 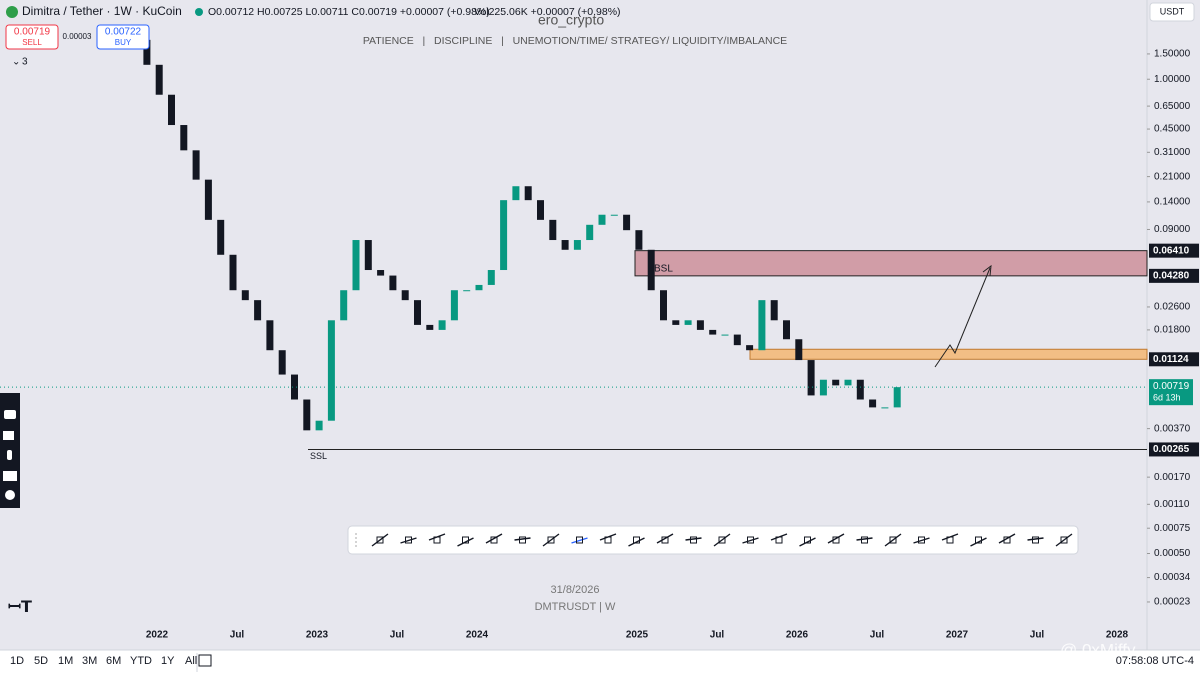 What do you see at coordinates (948, 354) in the screenshot?
I see `imbalance-zone` at bounding box center [948, 354].